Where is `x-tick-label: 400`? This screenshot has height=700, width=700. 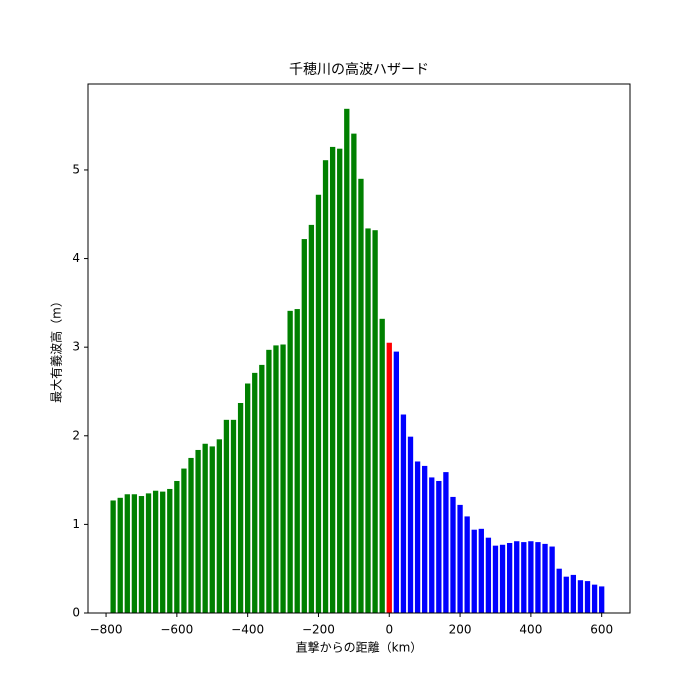
x-tick-label: 400 is located at coordinates (530, 630).